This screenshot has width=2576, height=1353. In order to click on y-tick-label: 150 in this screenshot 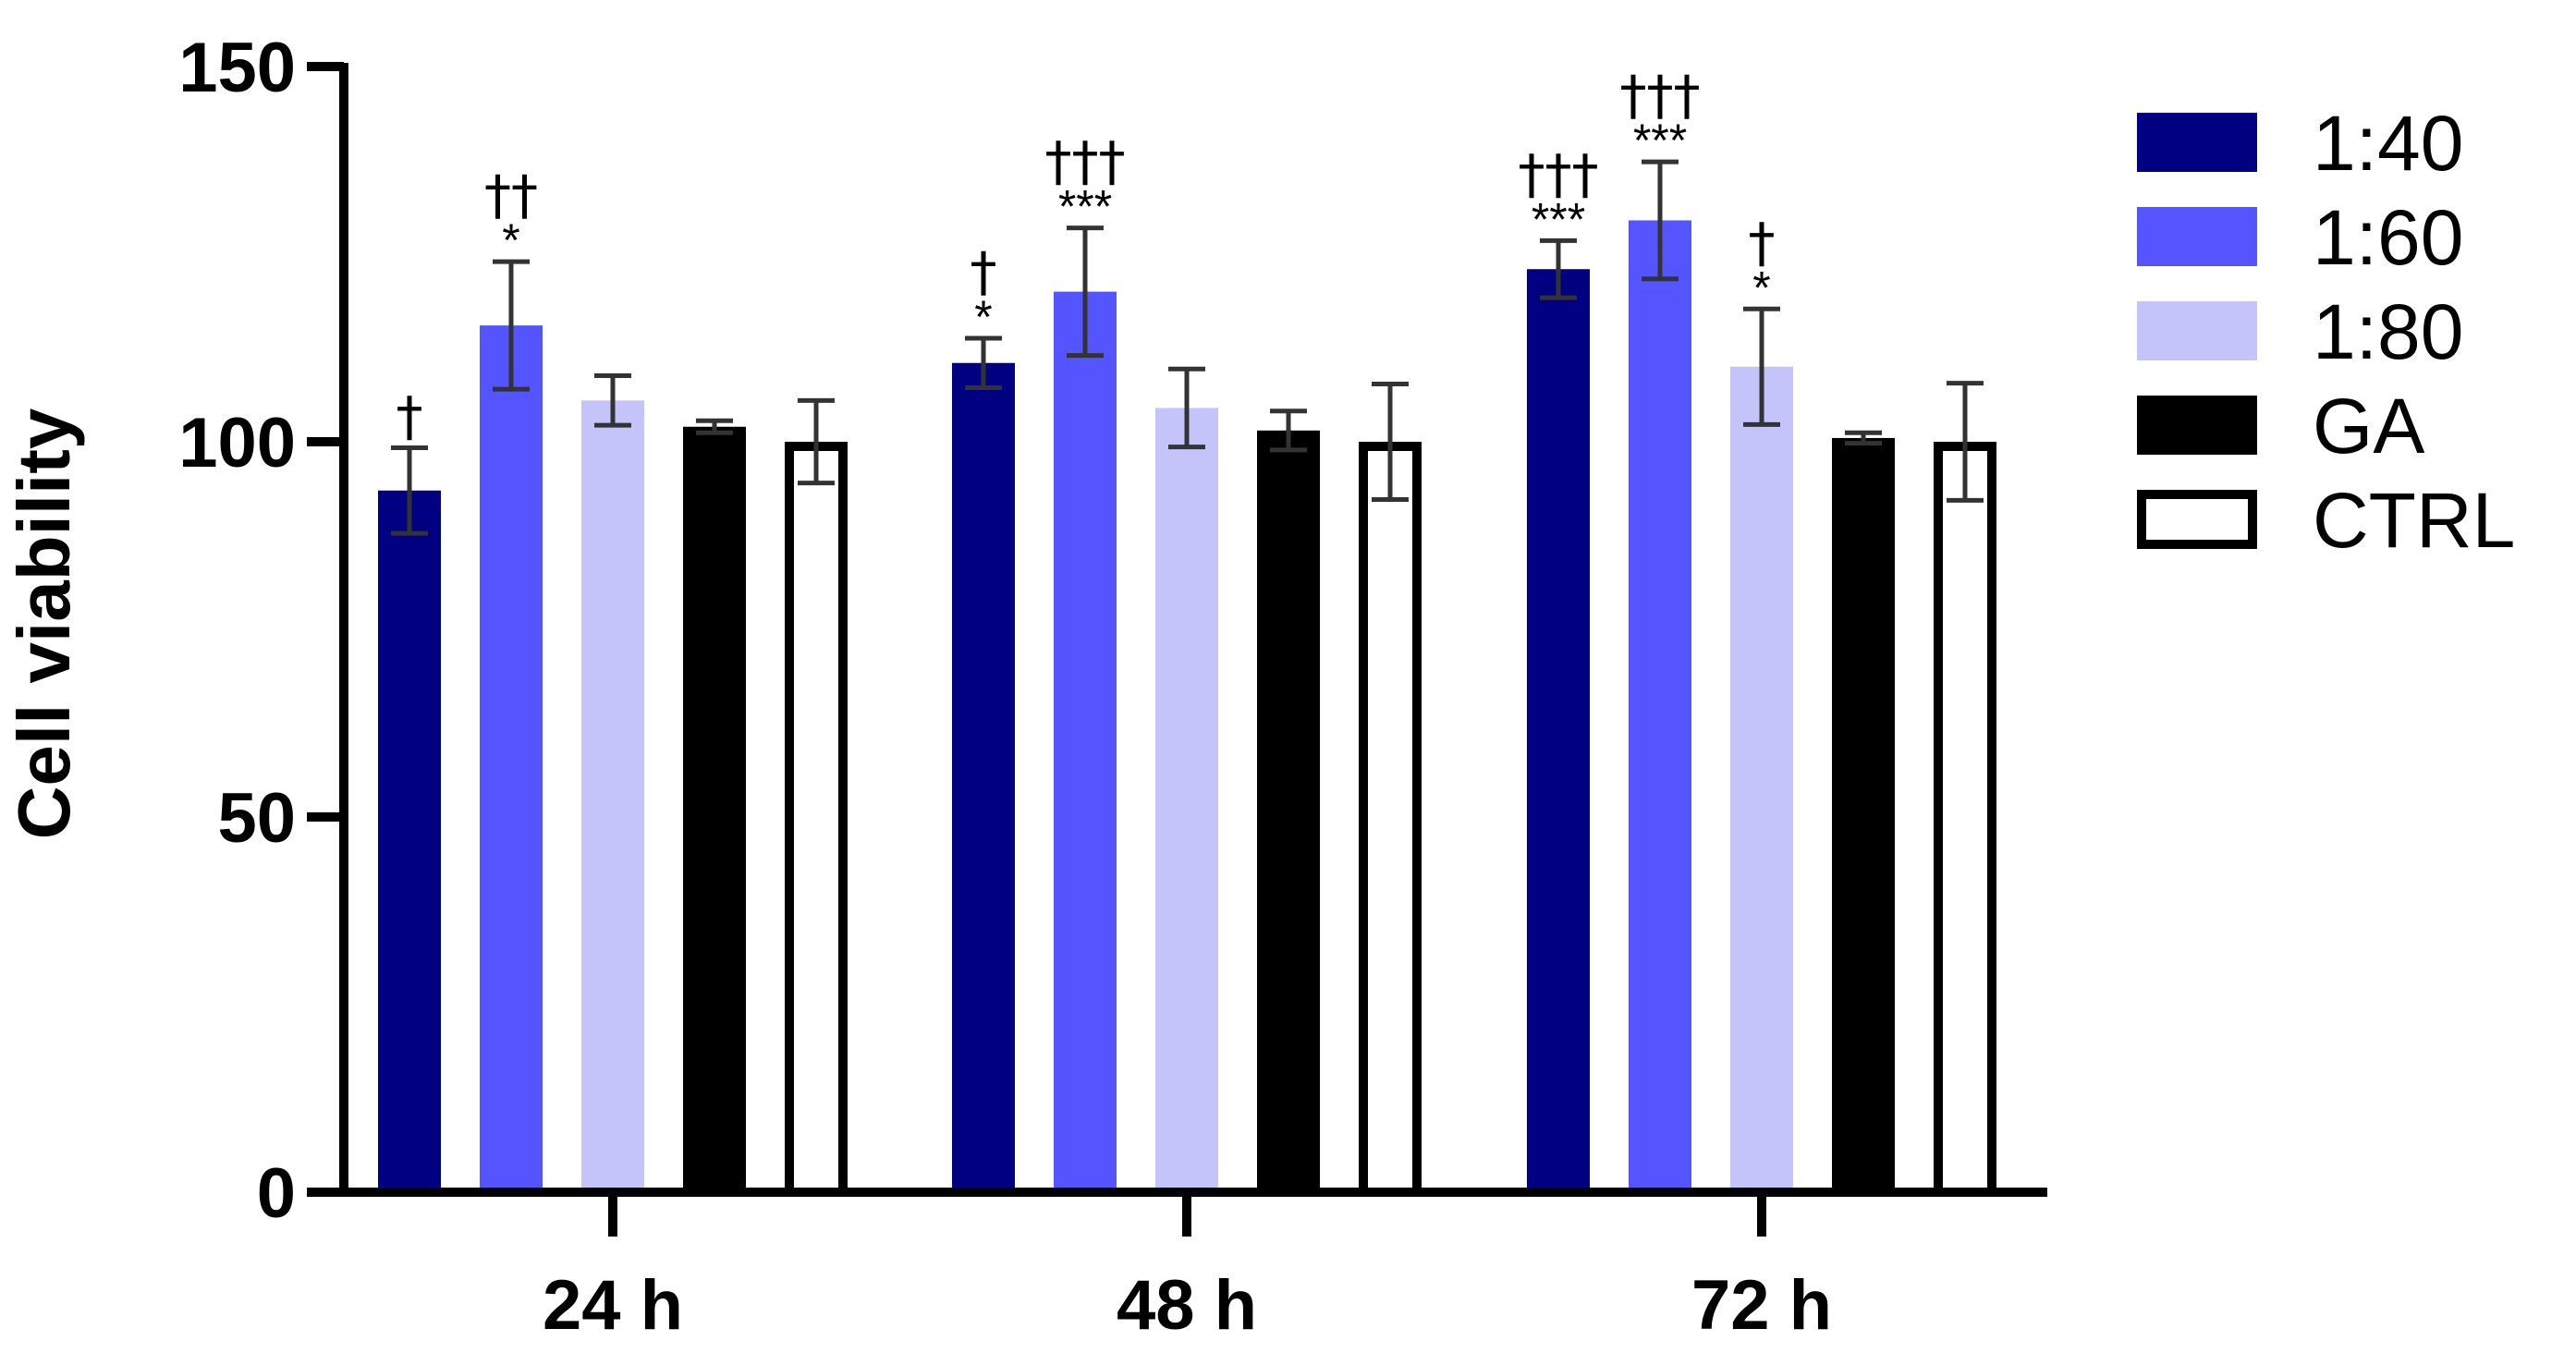, I will do `click(237, 68)`.